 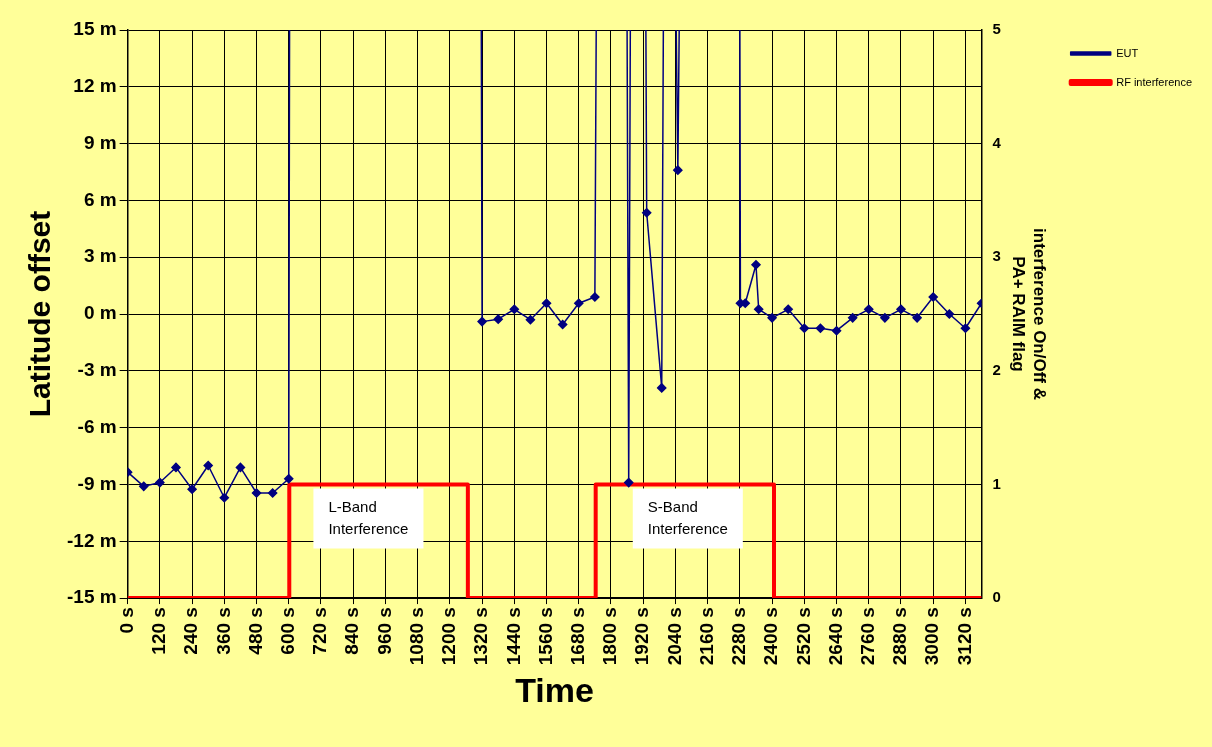 What do you see at coordinates (674, 636) in the screenshot?
I see `x-tick-label: 2040 s` at bounding box center [674, 636].